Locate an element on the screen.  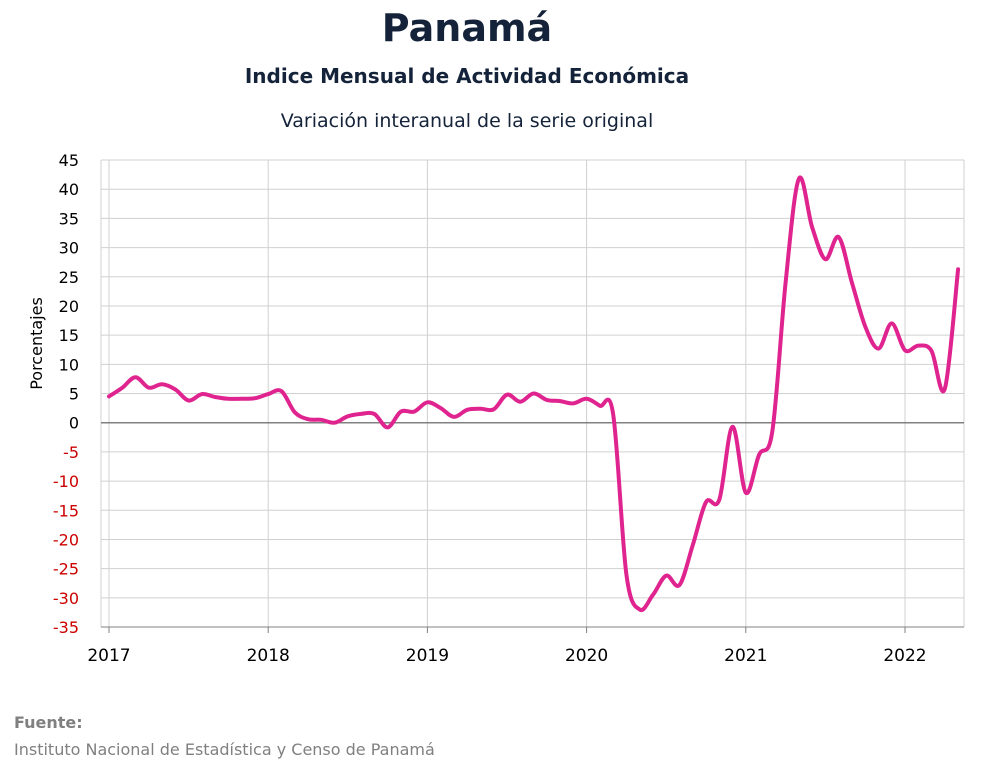
y-tick-label: 45 is located at coordinates (69, 160).